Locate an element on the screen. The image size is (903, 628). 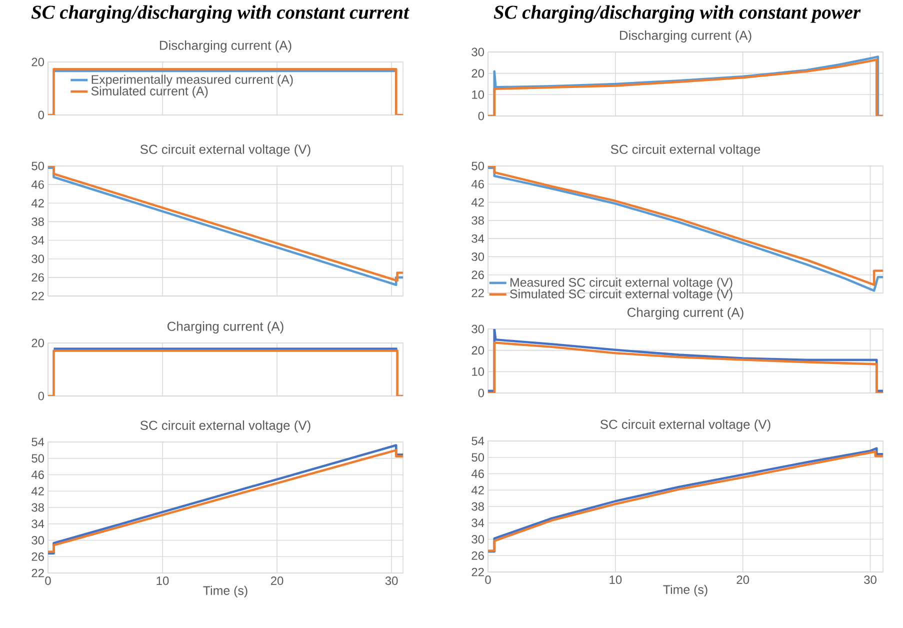
legend-label: Measured SC circuit external voltage (V) is located at coordinates (621, 284).